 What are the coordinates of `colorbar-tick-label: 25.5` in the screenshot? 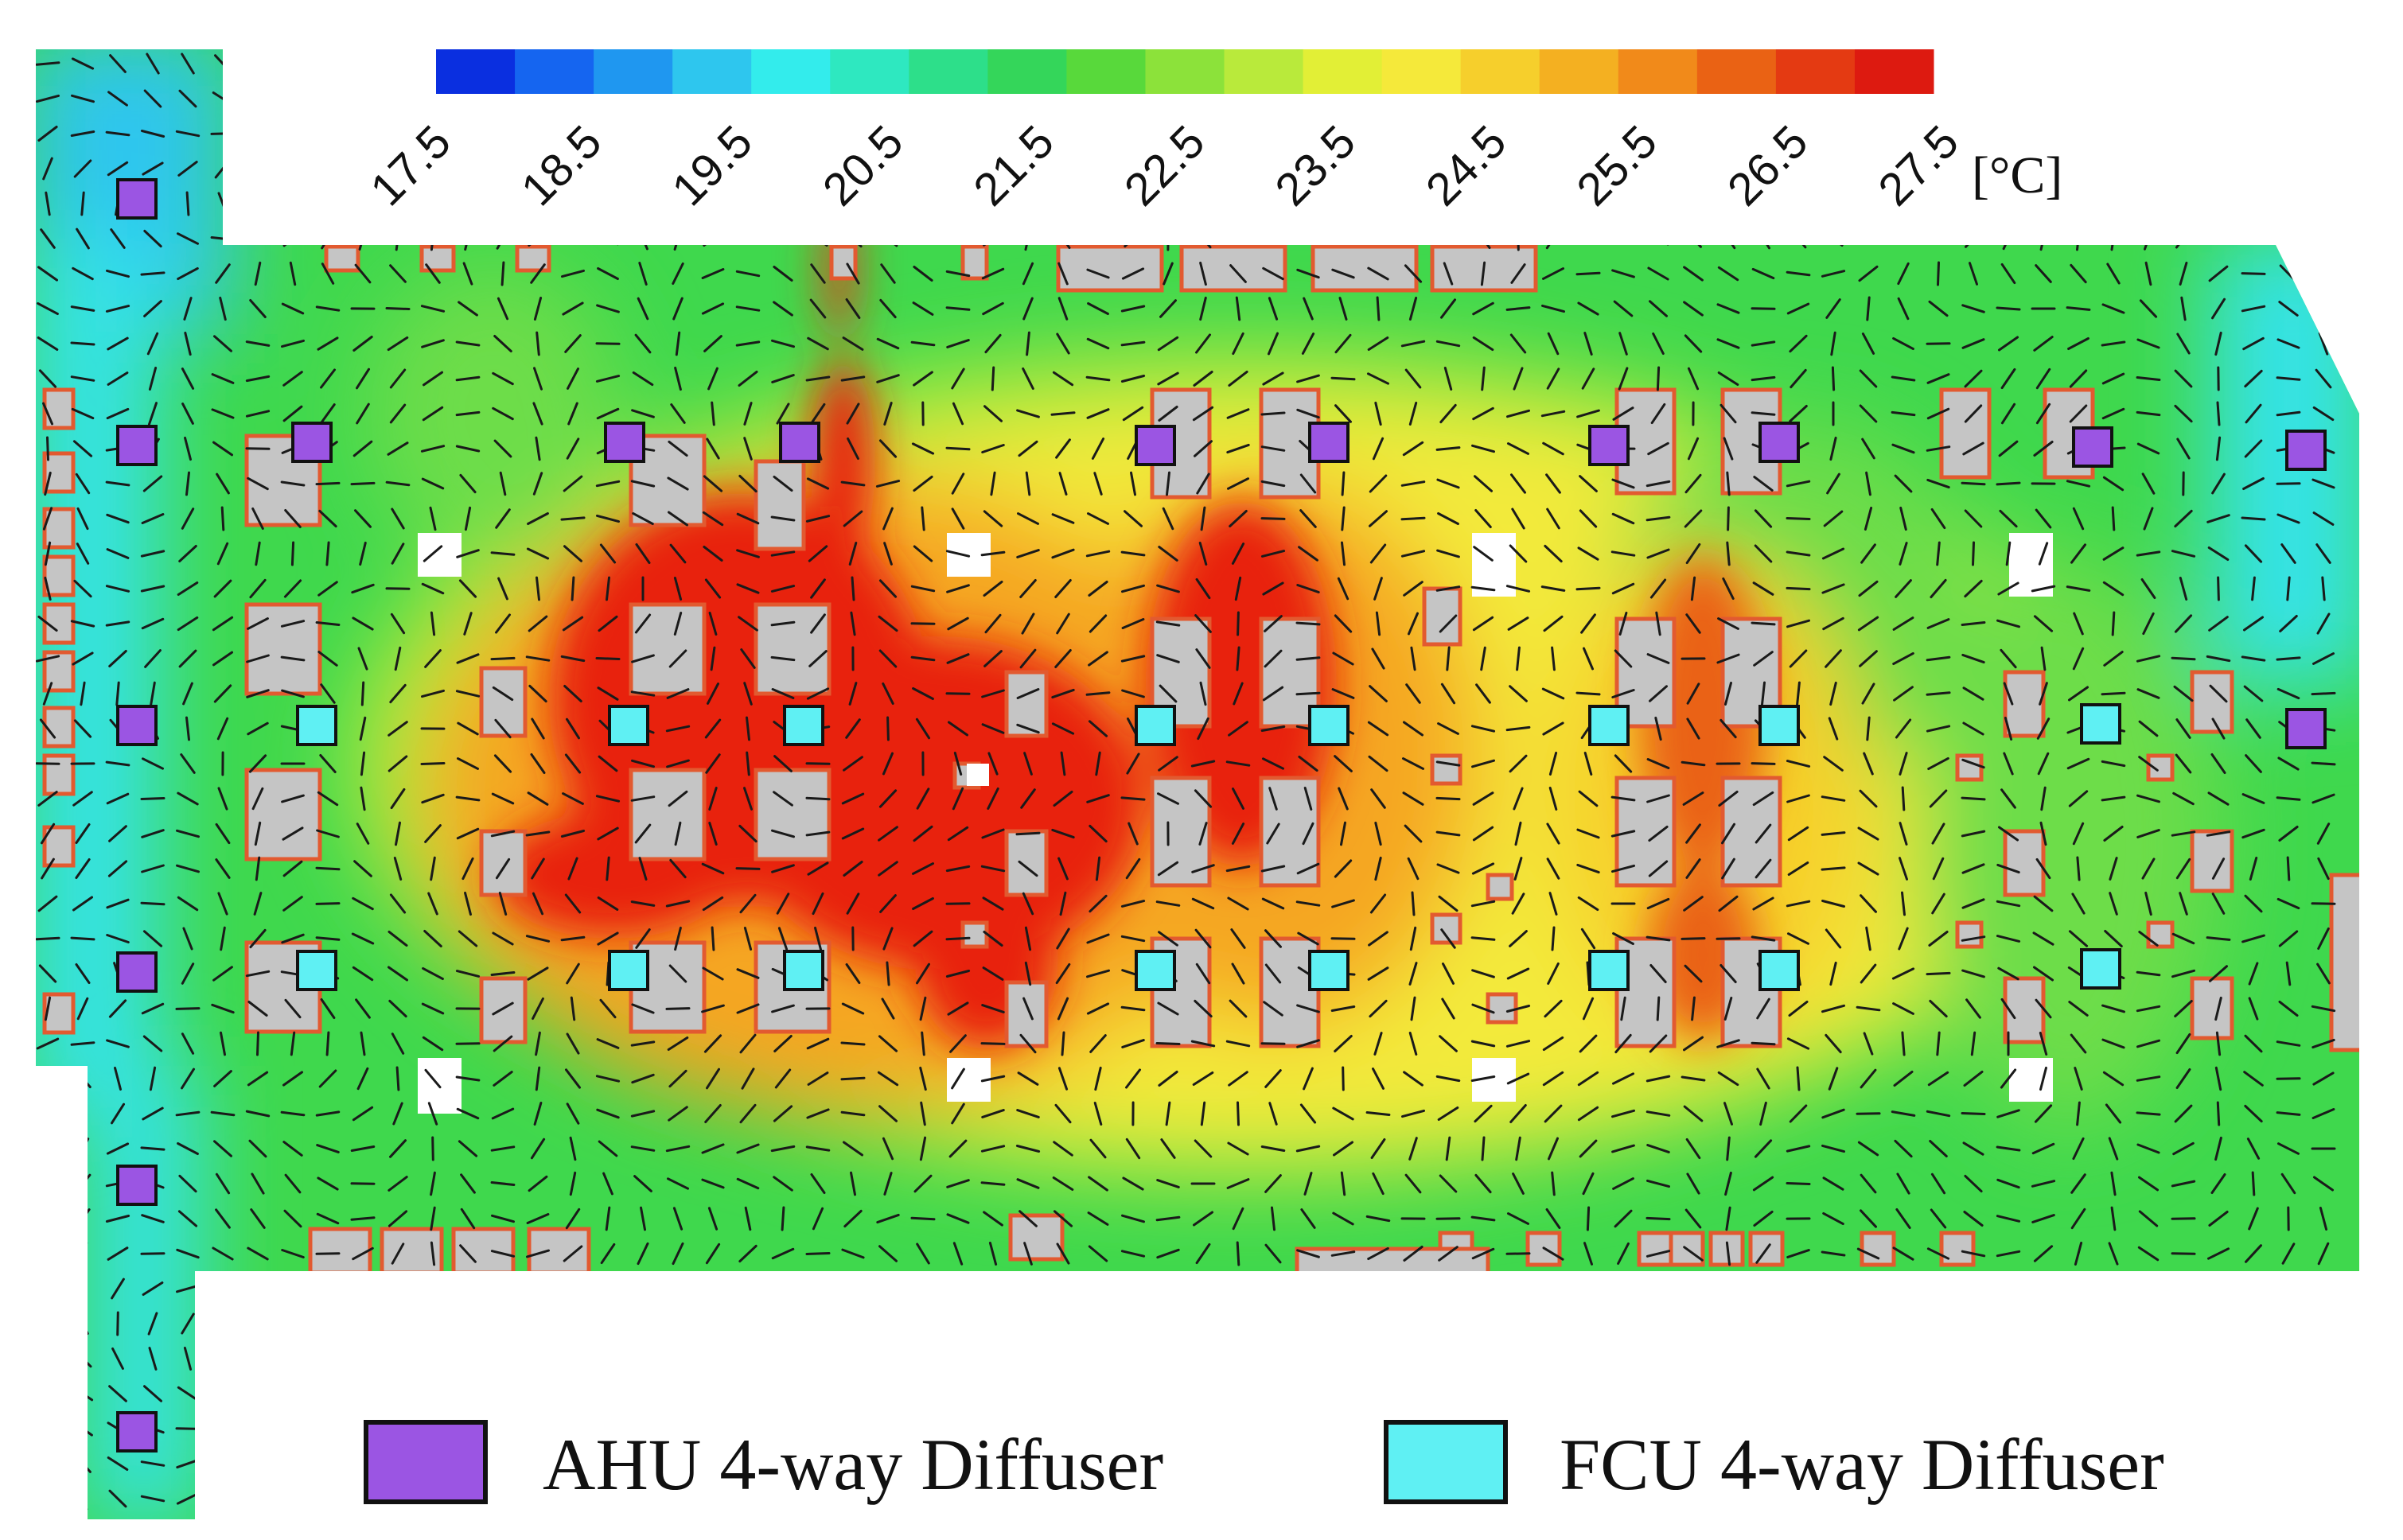 It's located at (1617, 165).